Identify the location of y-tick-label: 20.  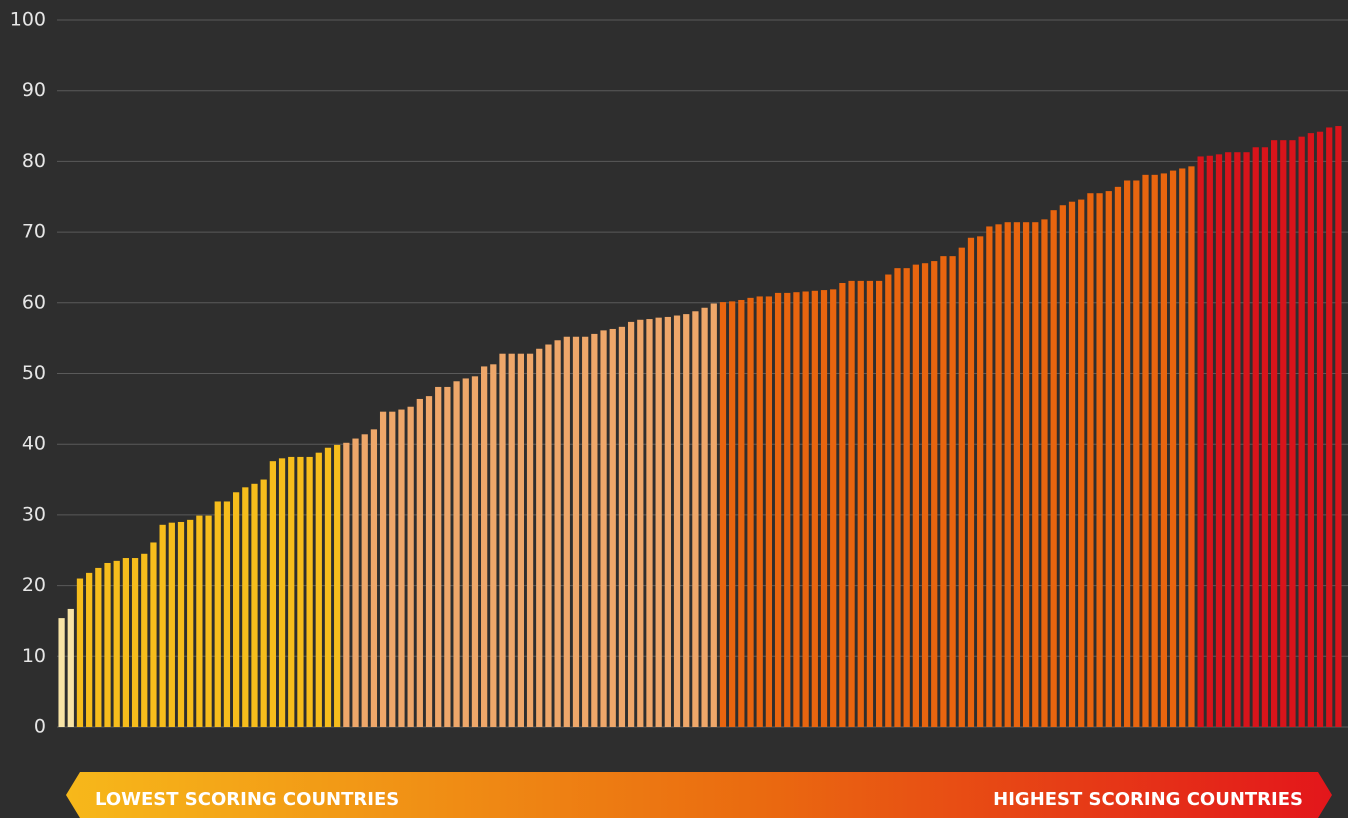
(34, 585).